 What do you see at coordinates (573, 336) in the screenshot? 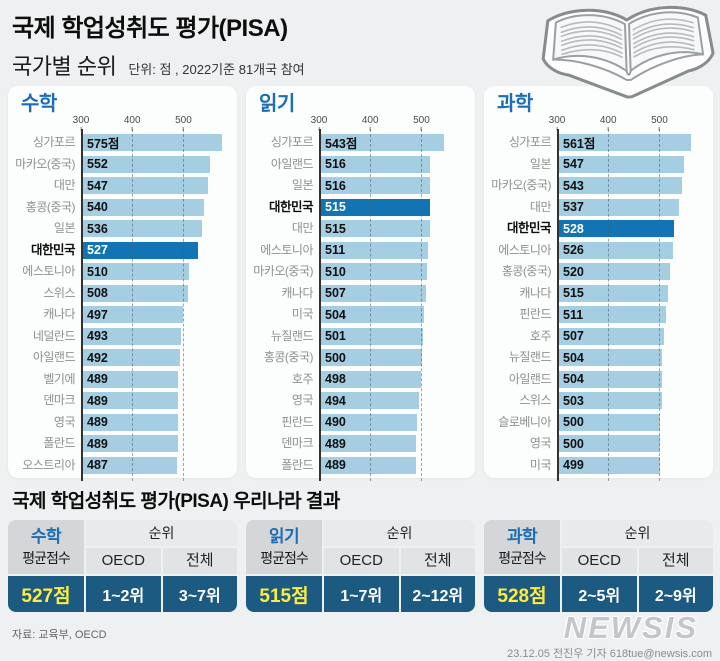
I see `score-value: 507` at bounding box center [573, 336].